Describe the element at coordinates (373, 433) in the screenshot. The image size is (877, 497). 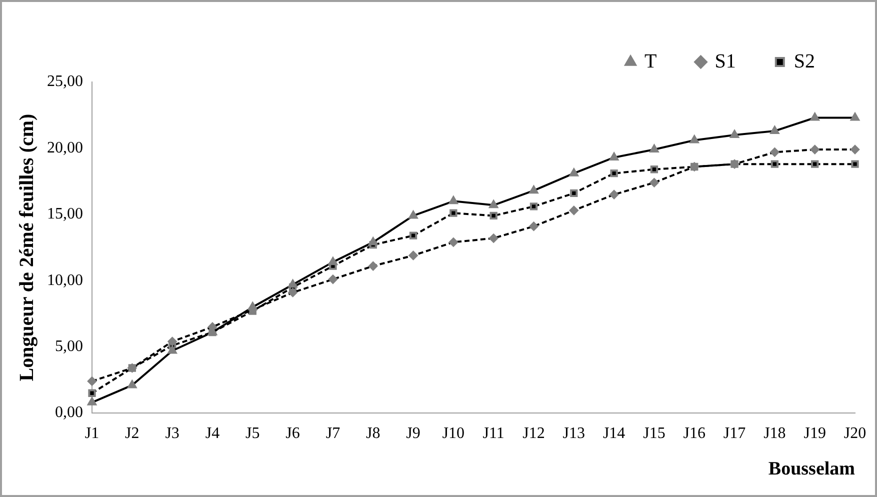
I see `x-tick-label: J8` at that location.